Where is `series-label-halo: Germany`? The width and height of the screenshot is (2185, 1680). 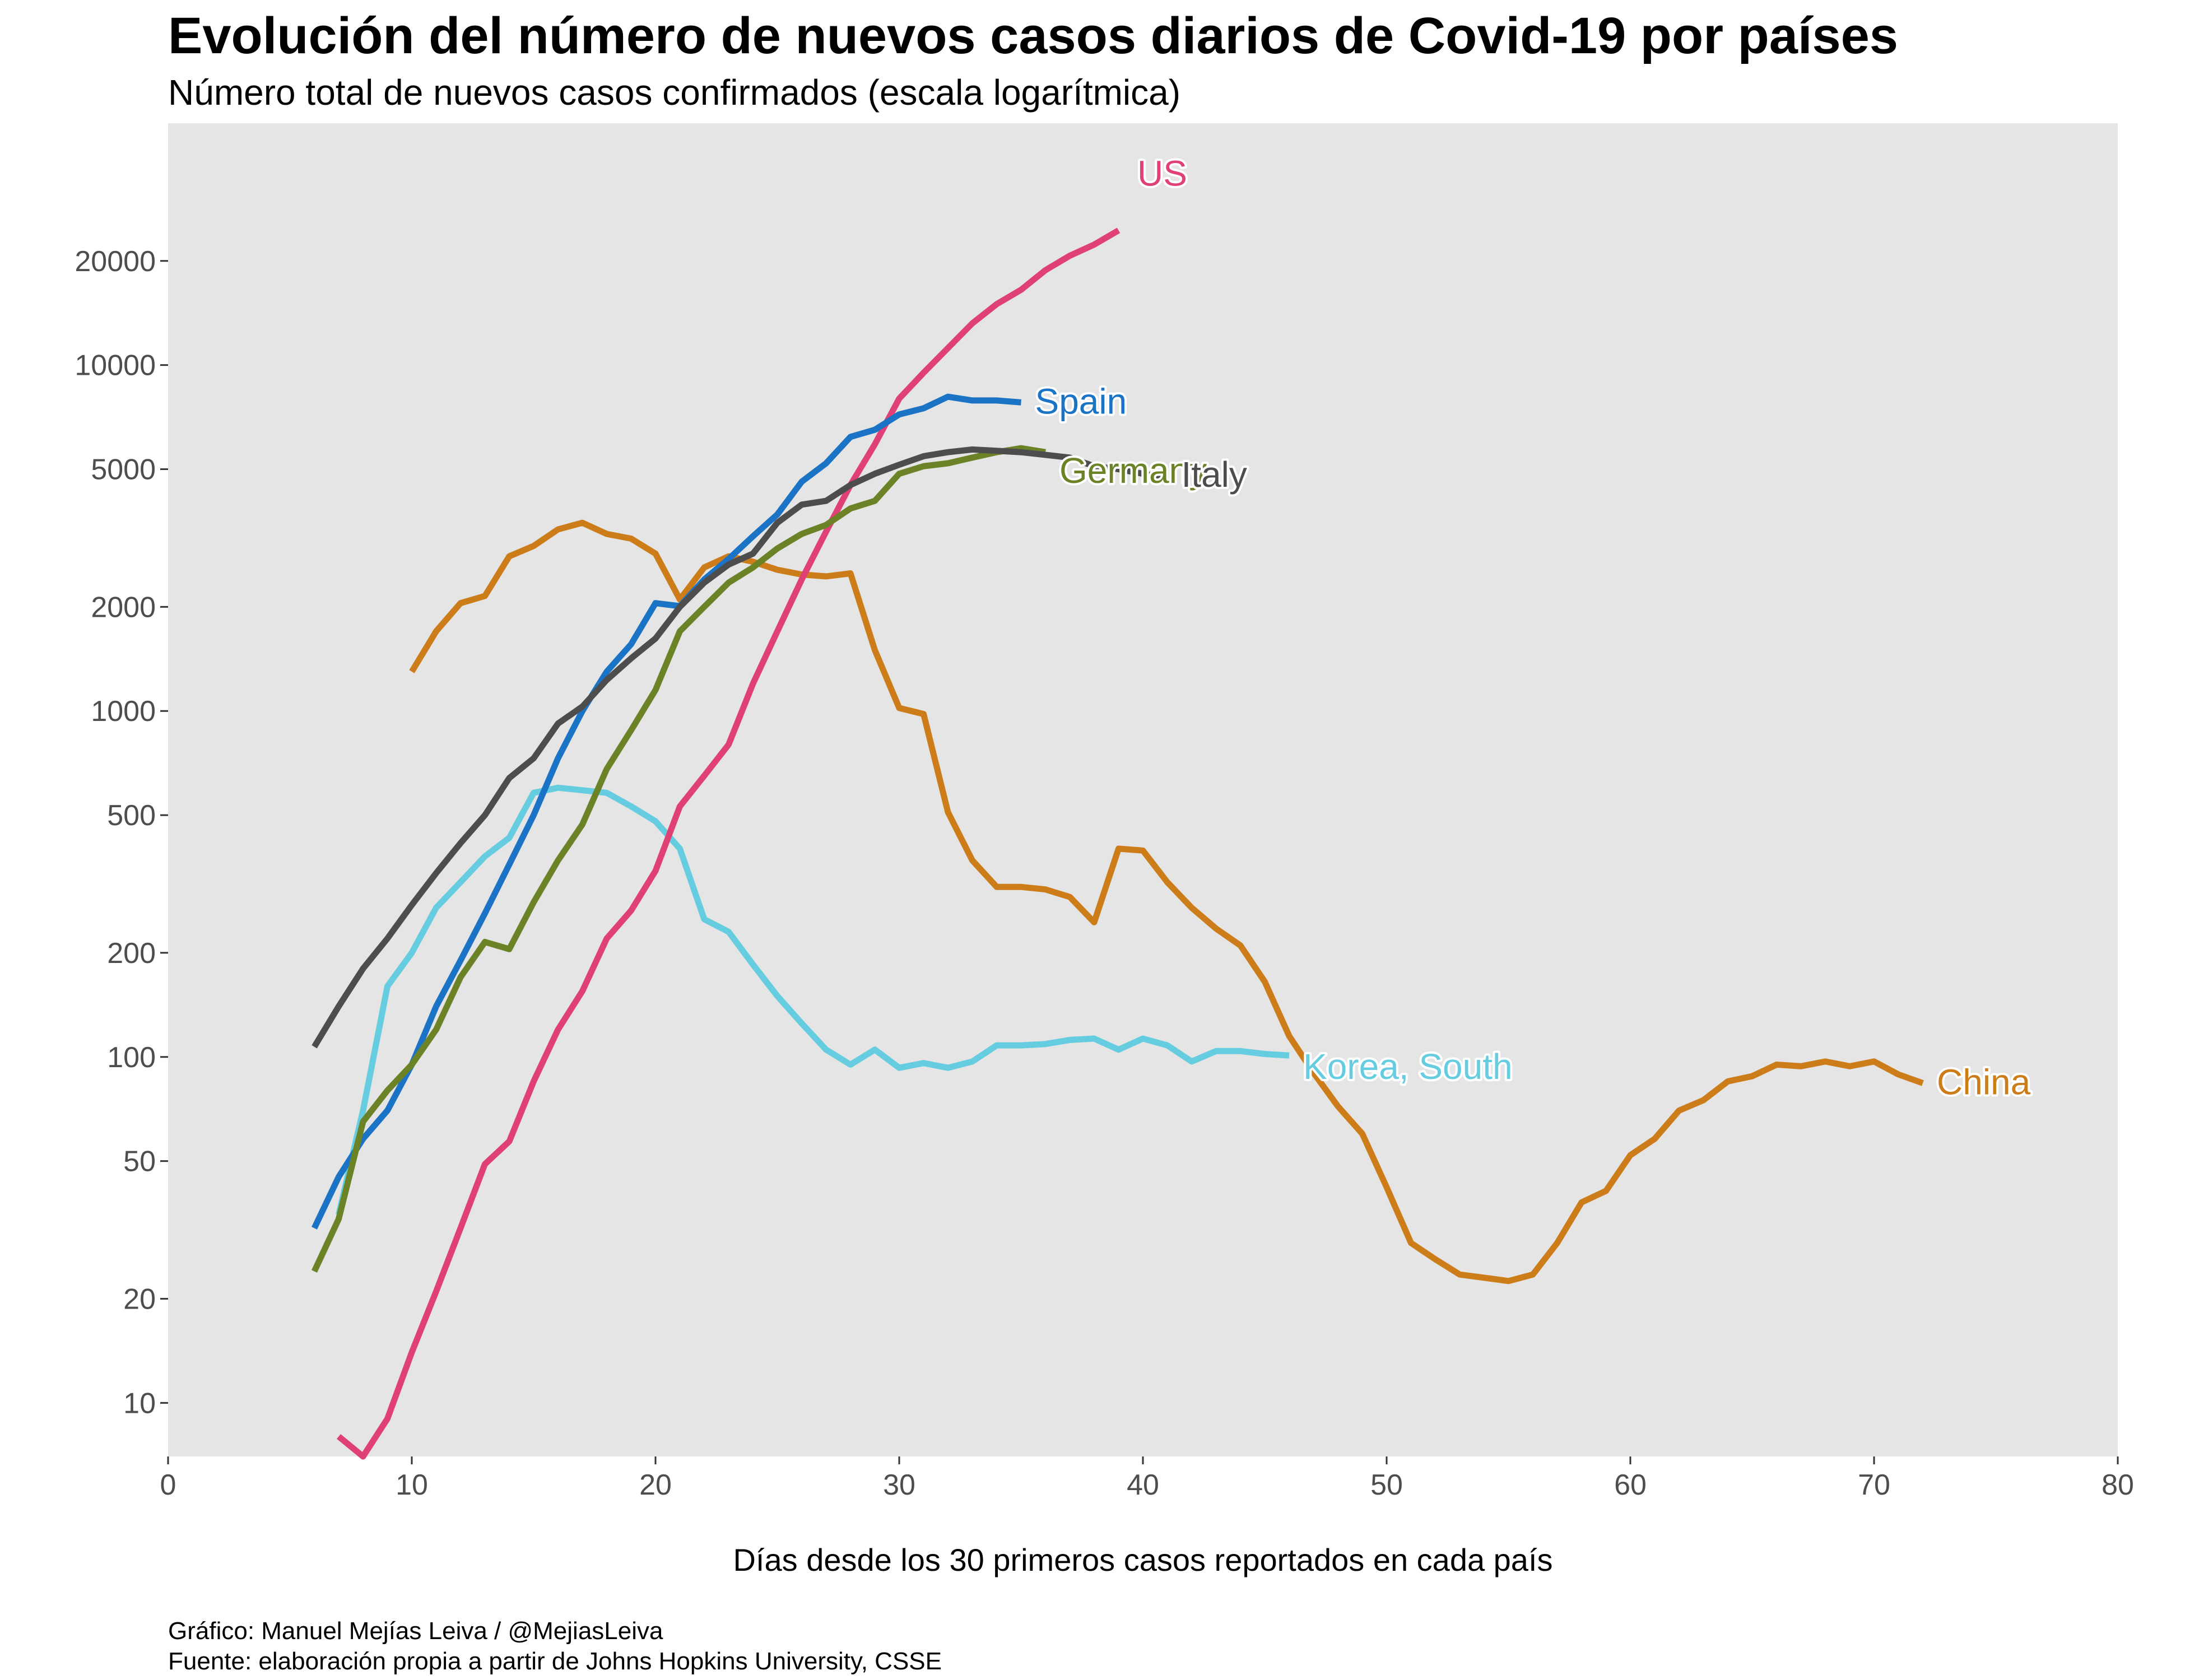 series-label-halo: Germany is located at coordinates (1133, 470).